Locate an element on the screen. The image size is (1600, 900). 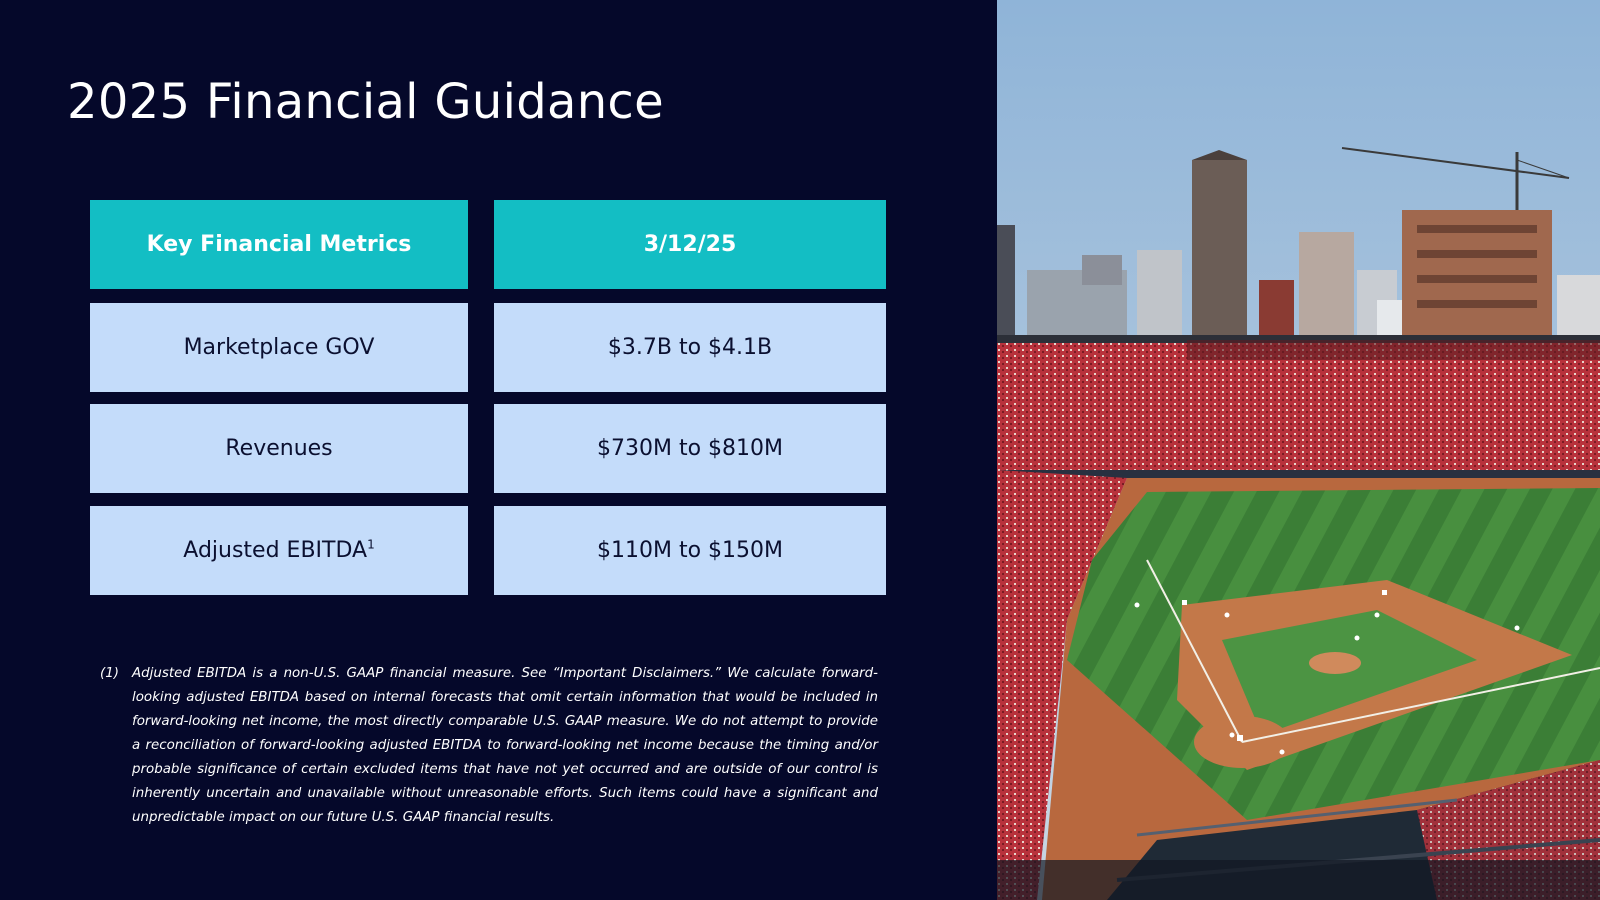
table-header-metrics: Key Financial Metrics is located at coordinates (279, 244).